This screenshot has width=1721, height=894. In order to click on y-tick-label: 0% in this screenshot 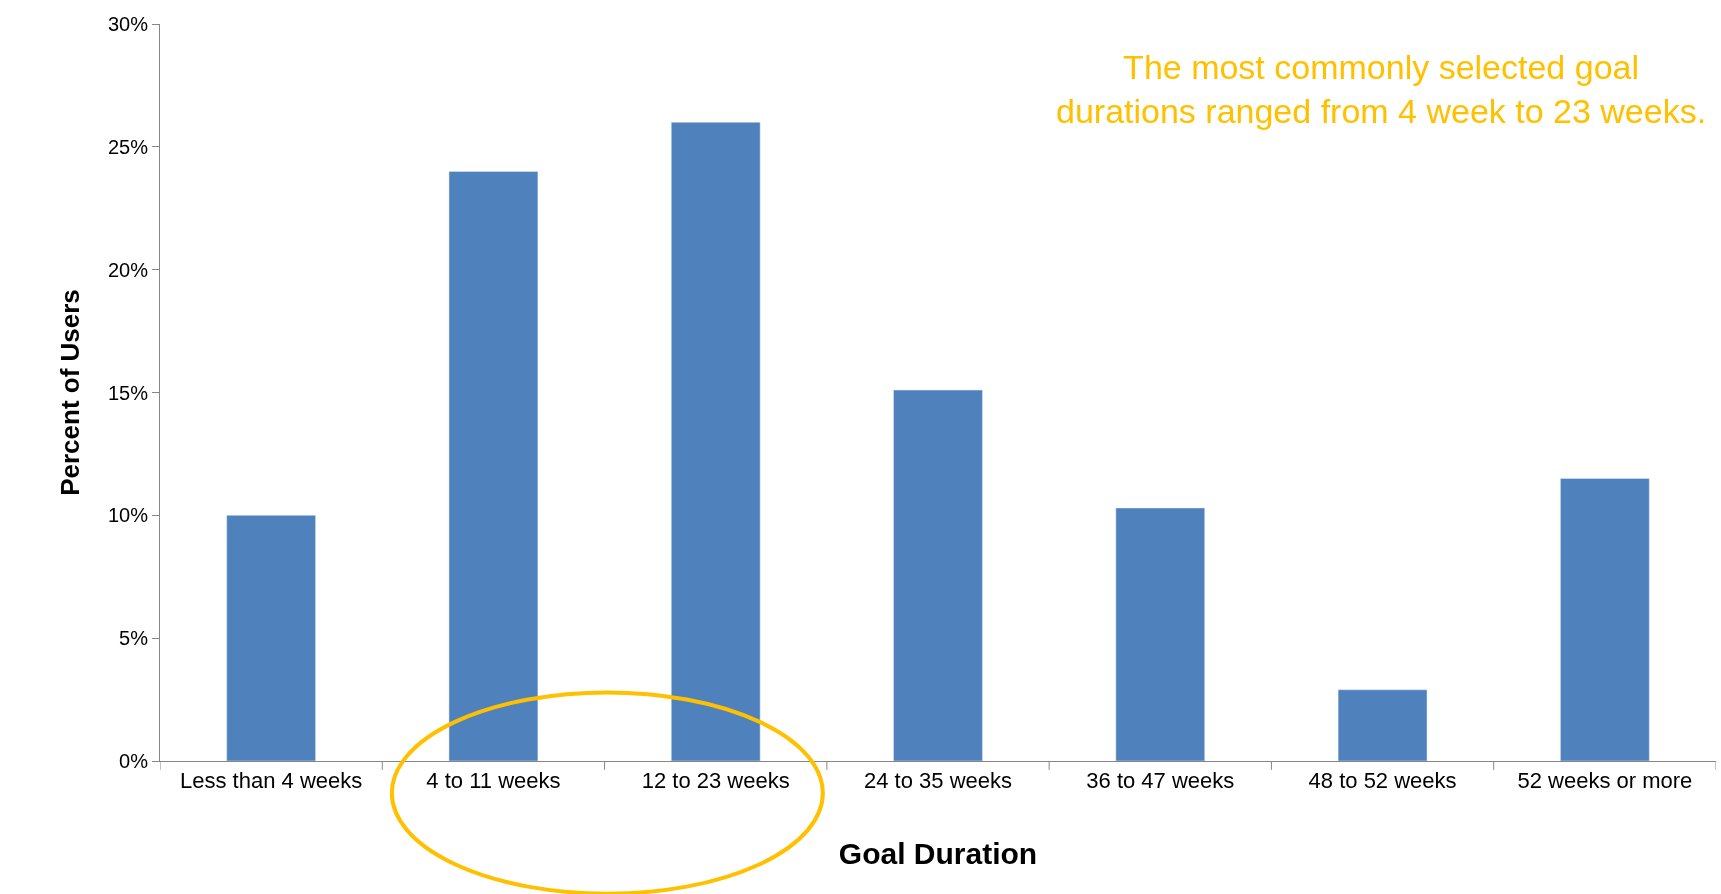, I will do `click(134, 761)`.